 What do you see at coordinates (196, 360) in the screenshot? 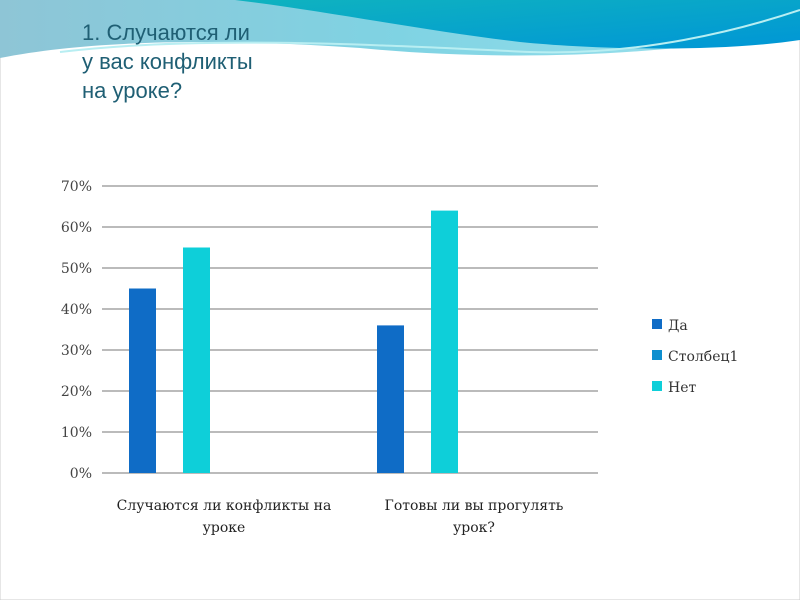
I see `bar-Нет-0` at bounding box center [196, 360].